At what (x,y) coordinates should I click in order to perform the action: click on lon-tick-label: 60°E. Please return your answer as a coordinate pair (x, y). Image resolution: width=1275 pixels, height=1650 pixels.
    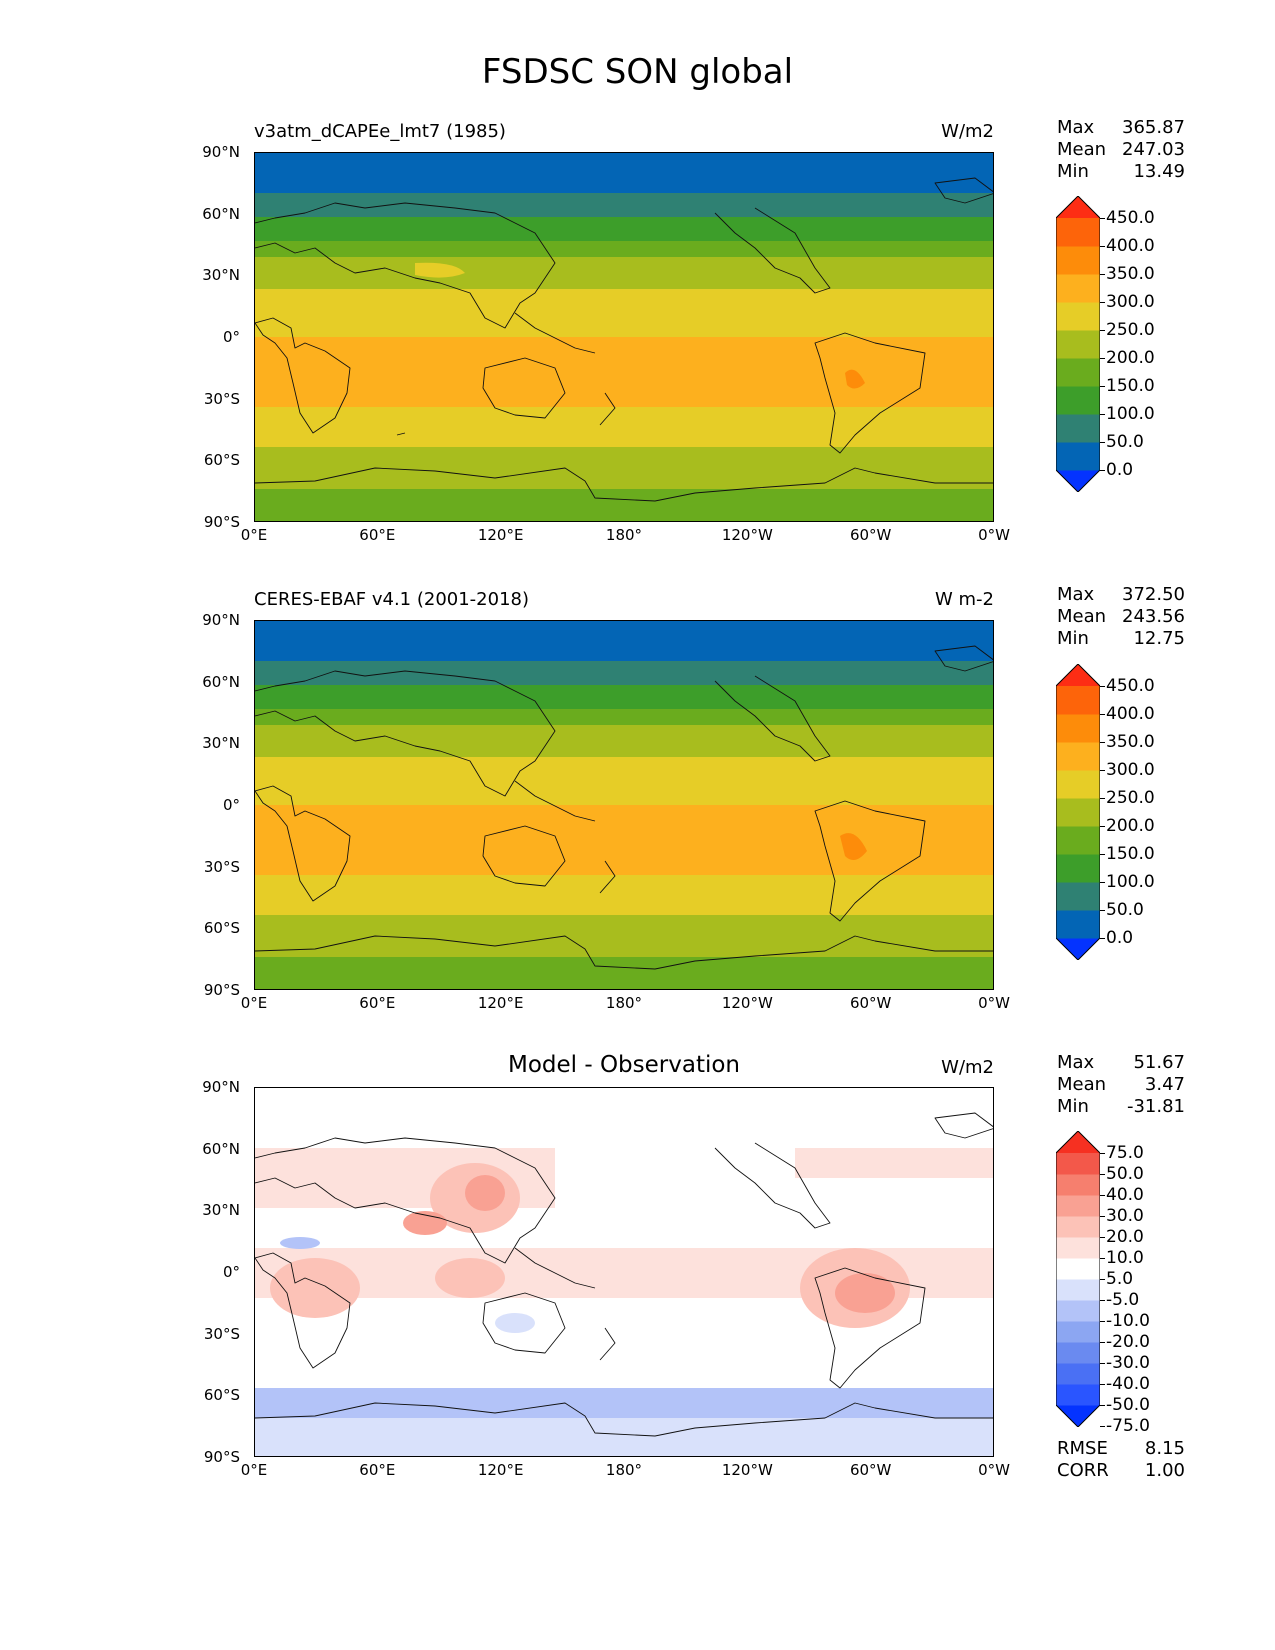
    Looking at the image, I should click on (377, 1470).